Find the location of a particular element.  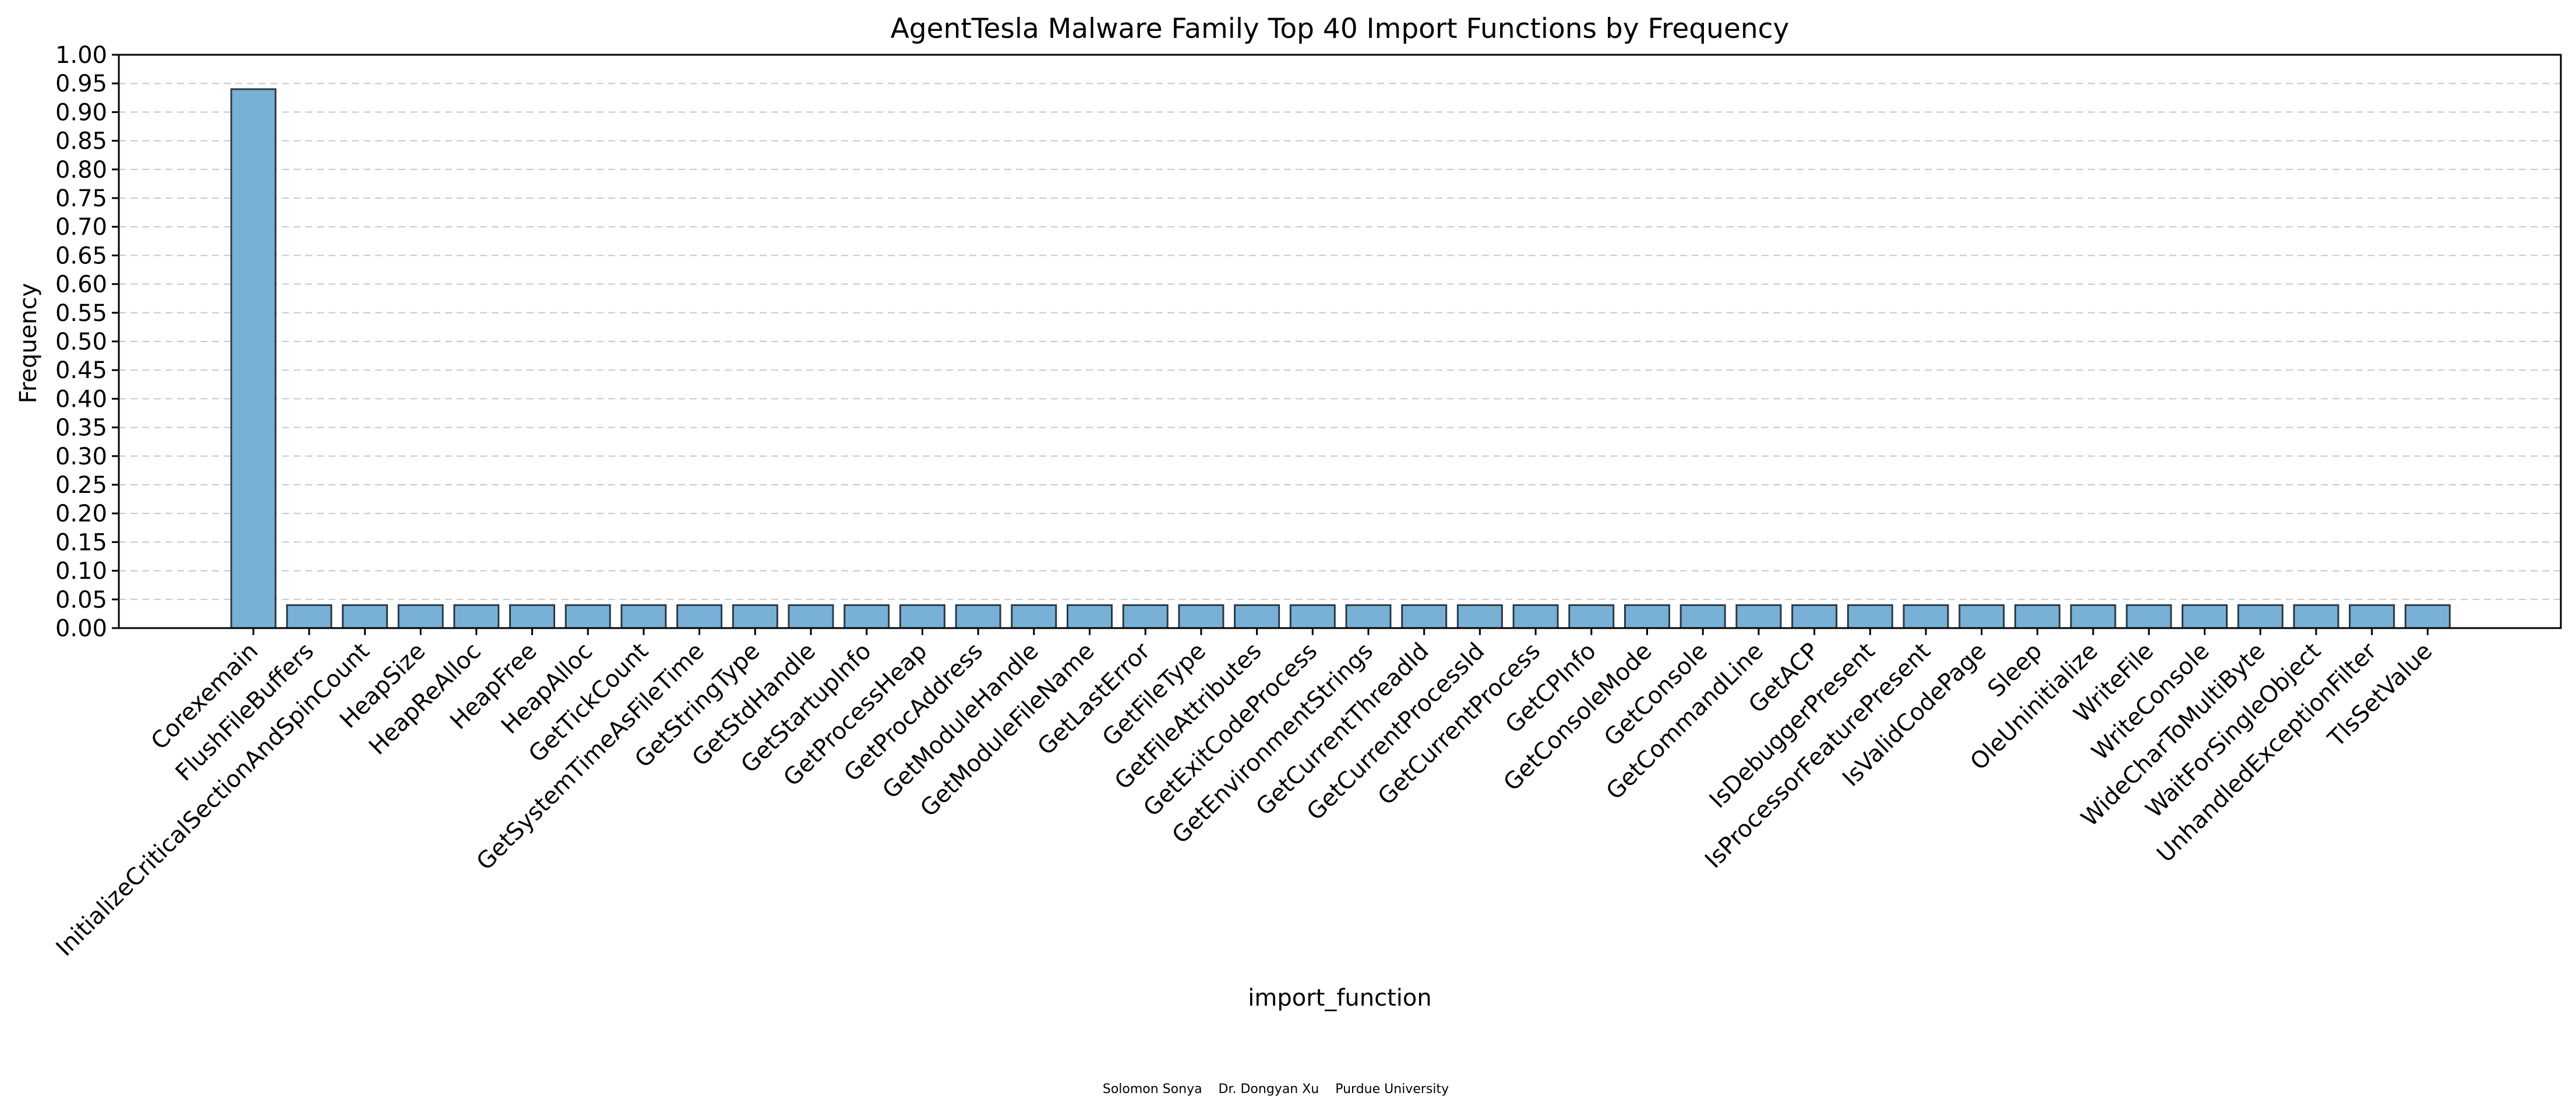

y-tick-label: 1.00 is located at coordinates (81, 55).